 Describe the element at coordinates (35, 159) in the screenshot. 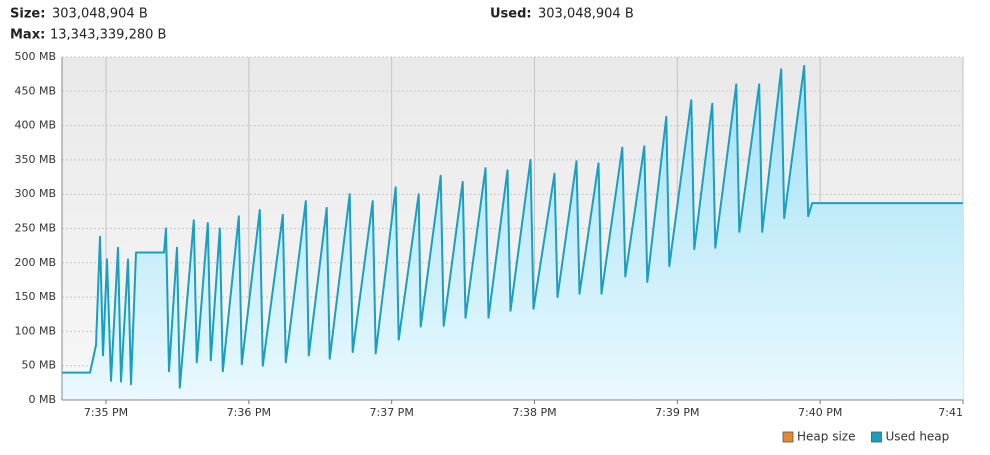

I see `y-tick-label: 350 MB` at that location.